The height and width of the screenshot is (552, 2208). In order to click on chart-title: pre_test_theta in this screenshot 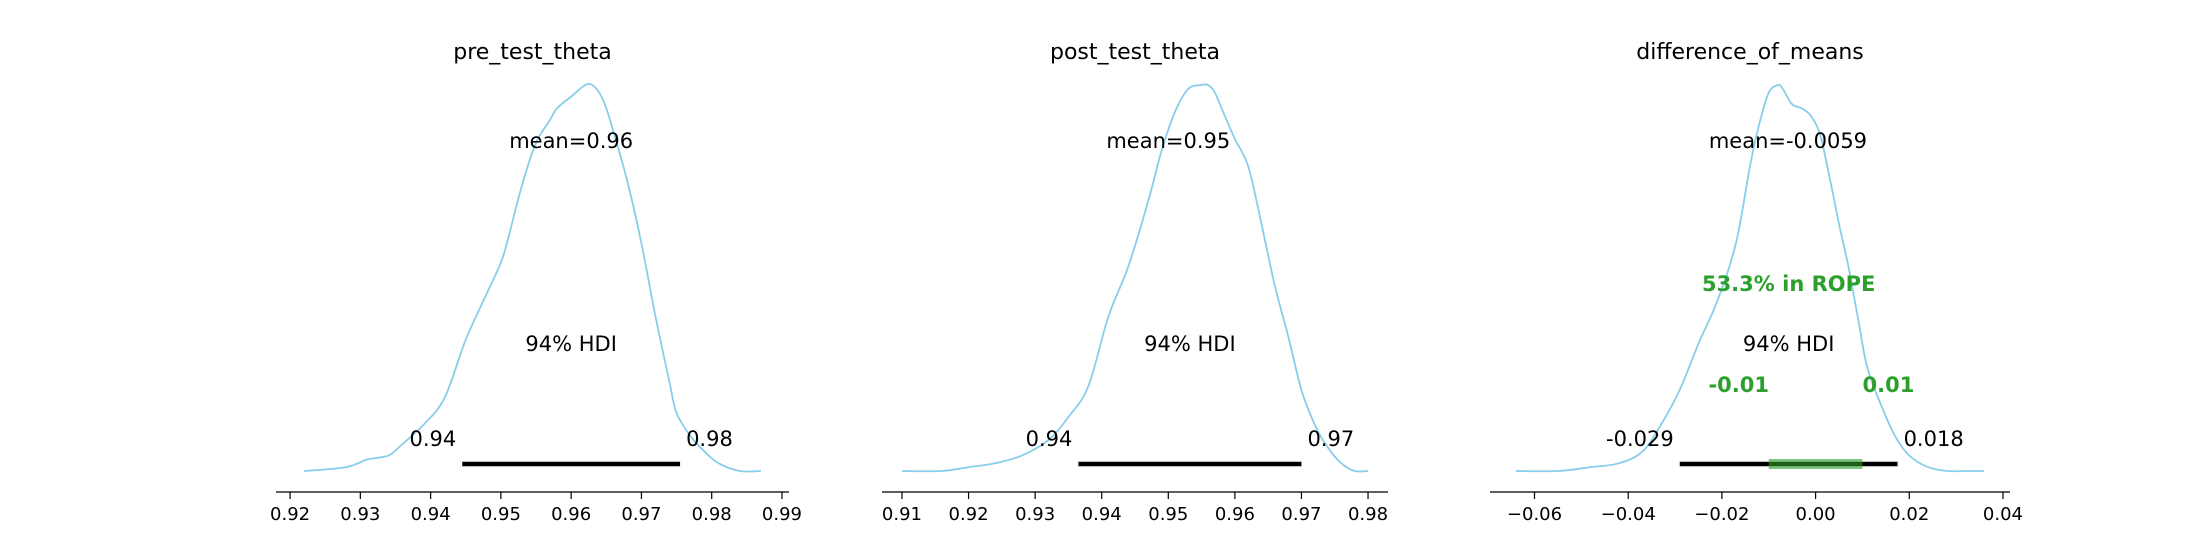, I will do `click(532, 52)`.